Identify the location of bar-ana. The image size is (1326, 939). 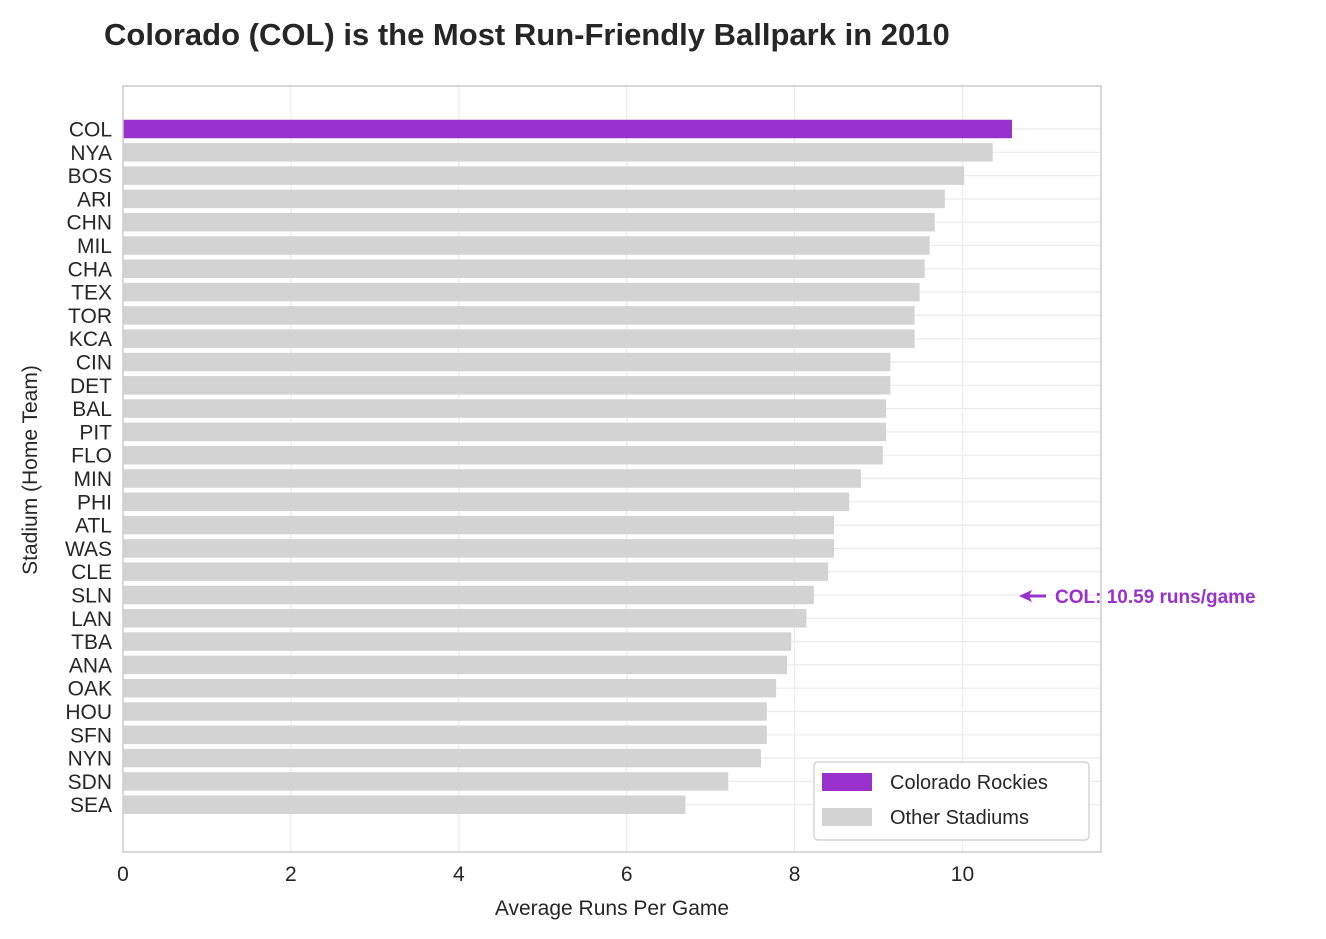
(455, 665).